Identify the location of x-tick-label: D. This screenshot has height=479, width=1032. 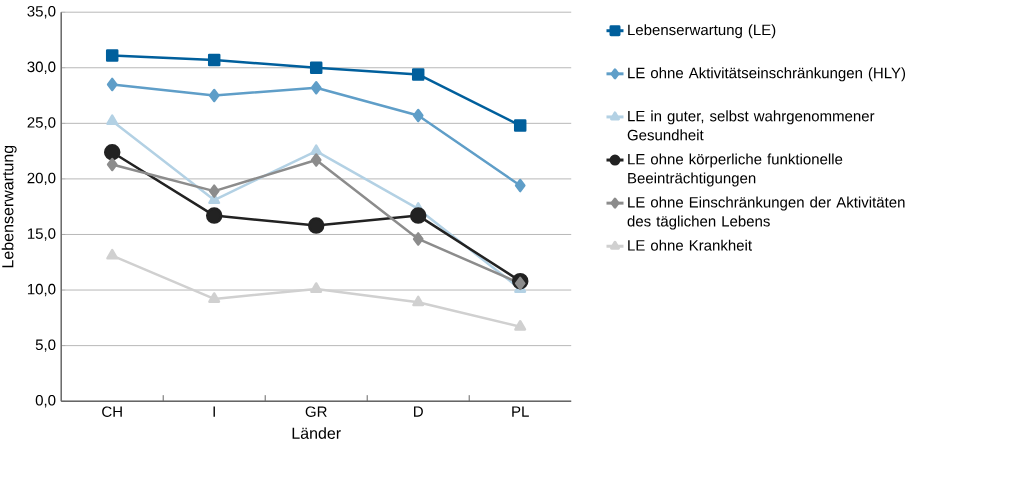
(418, 411).